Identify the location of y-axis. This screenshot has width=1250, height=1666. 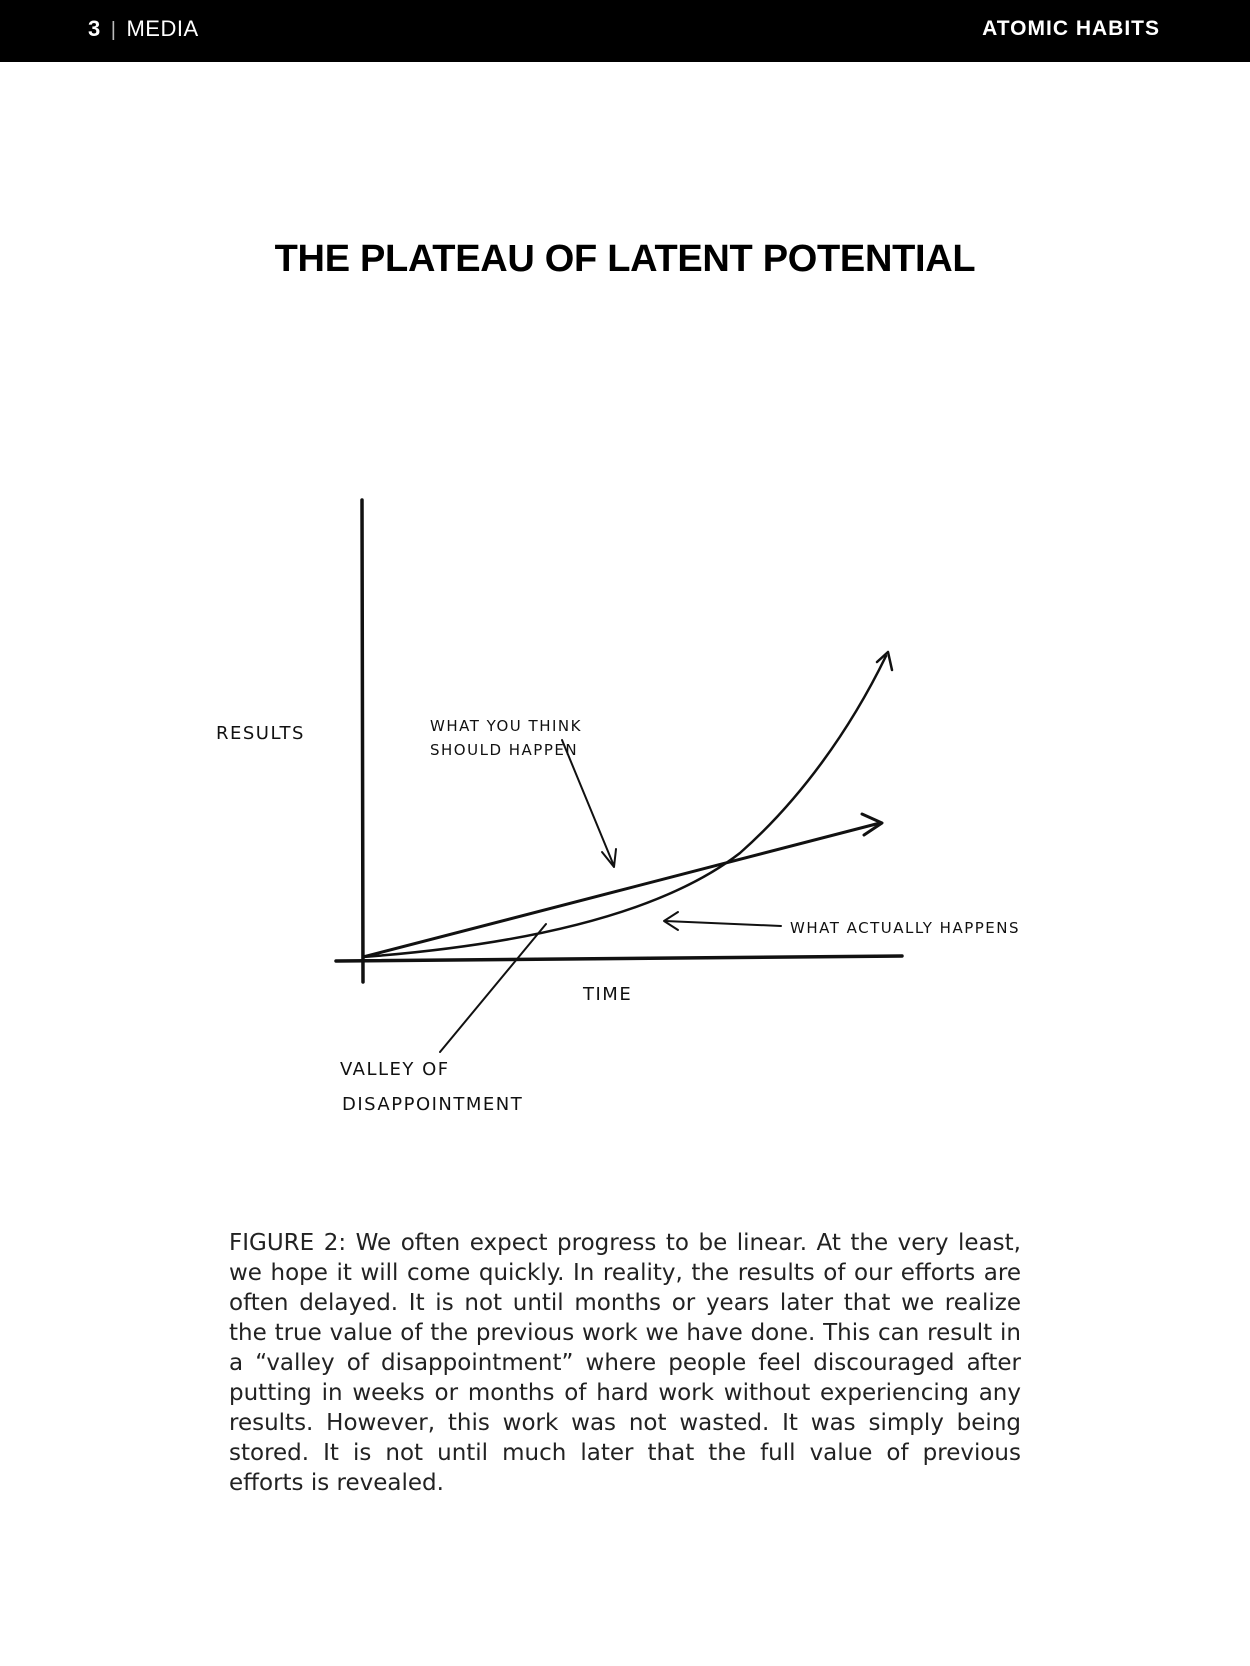
(362, 741).